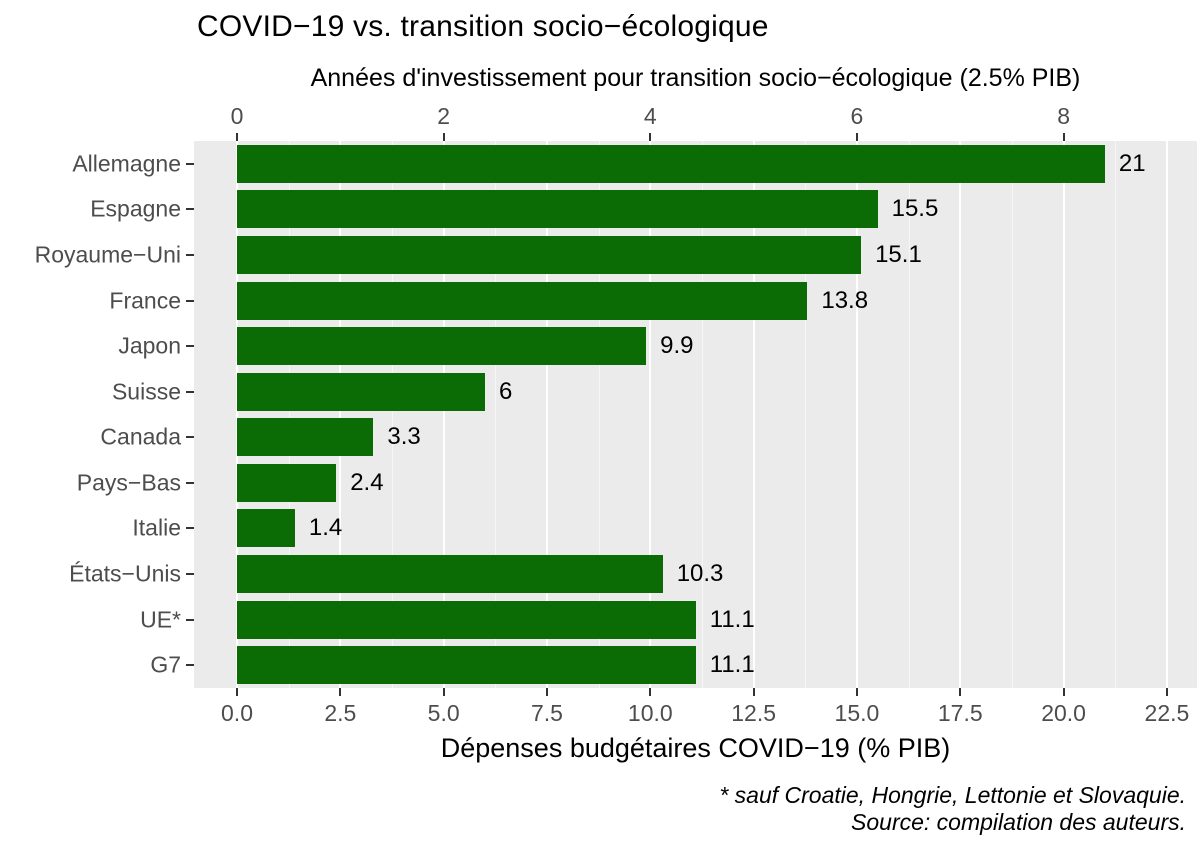 The width and height of the screenshot is (1200, 850). Describe the element at coordinates (126, 163) in the screenshot. I see `y-axis-label: Allemagne` at that location.